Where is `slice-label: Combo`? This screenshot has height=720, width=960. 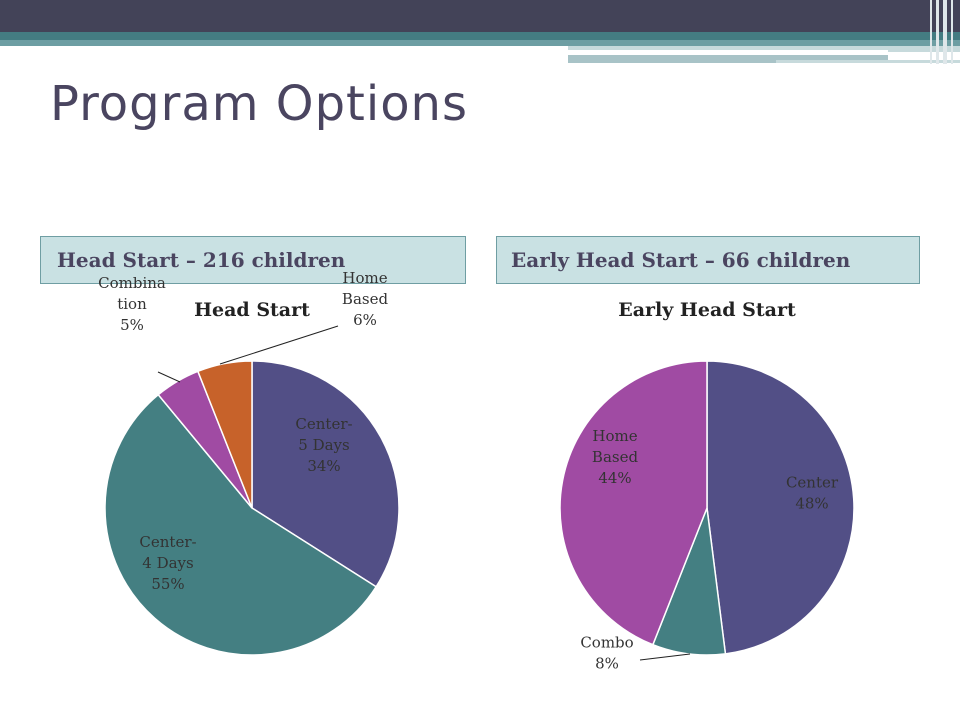
slice-label: Combo is located at coordinates (606, 643).